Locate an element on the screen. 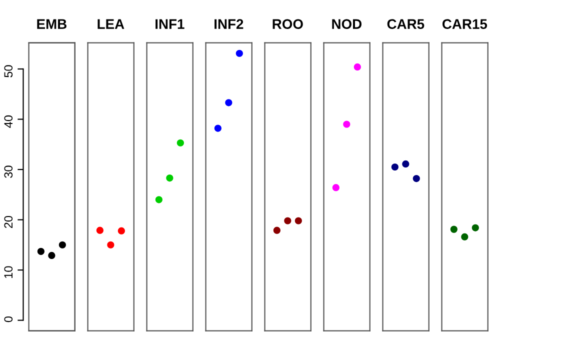 The height and width of the screenshot is (360, 576). y-tick-label: 40 is located at coordinates (8, 121).